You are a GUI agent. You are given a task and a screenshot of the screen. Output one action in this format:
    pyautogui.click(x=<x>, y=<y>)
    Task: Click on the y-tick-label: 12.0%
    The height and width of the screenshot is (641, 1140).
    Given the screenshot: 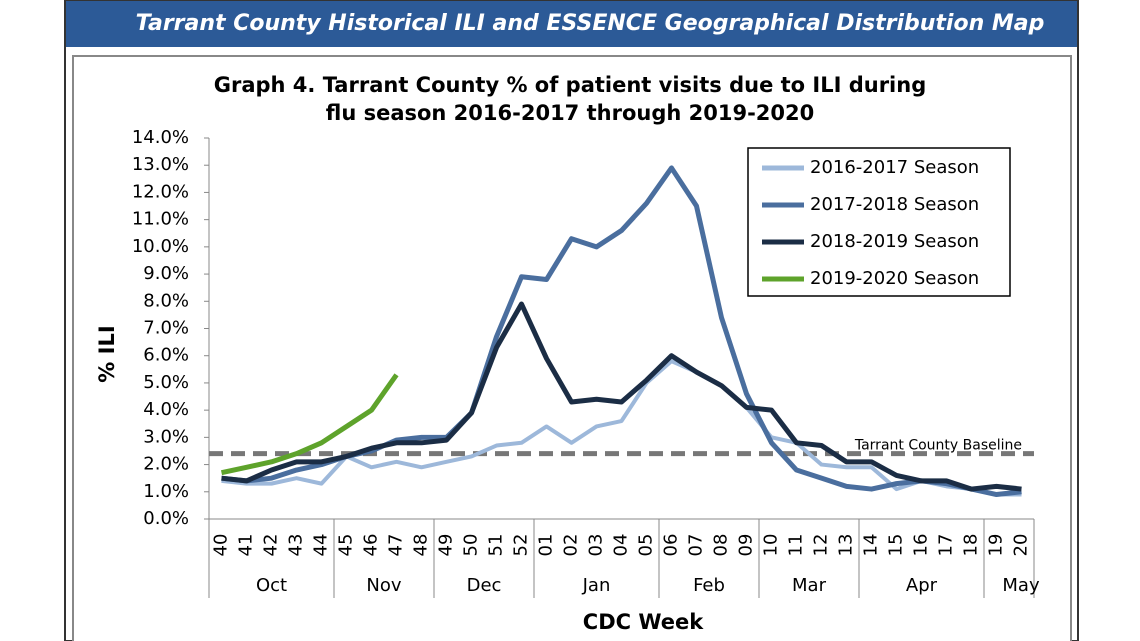 What is the action you would take?
    pyautogui.click(x=160, y=191)
    